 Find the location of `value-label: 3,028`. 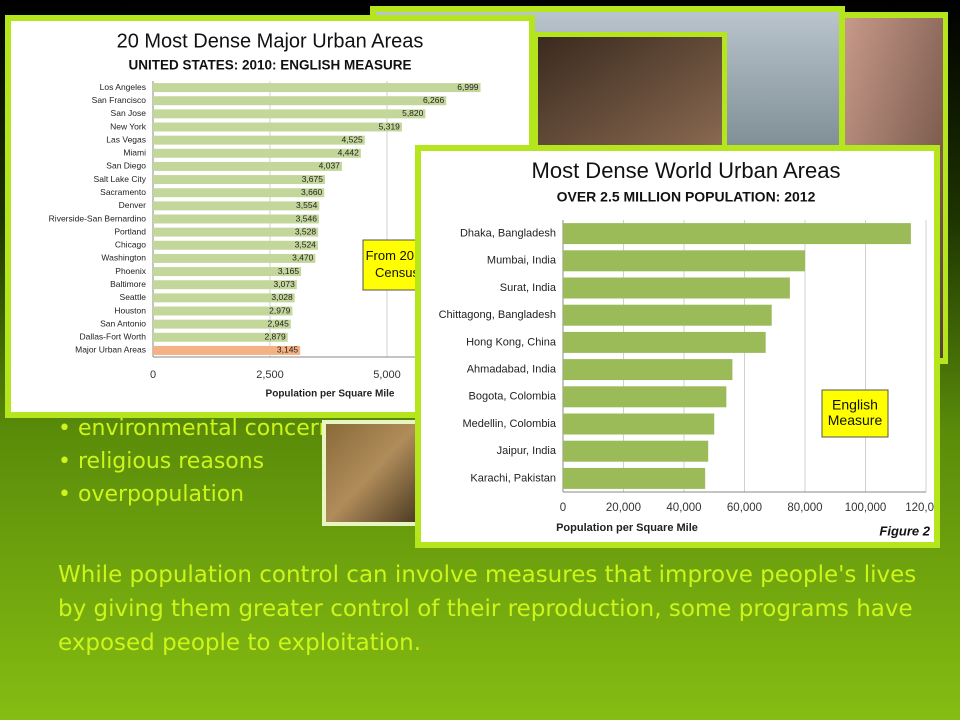

value-label: 3,028 is located at coordinates (282, 297).